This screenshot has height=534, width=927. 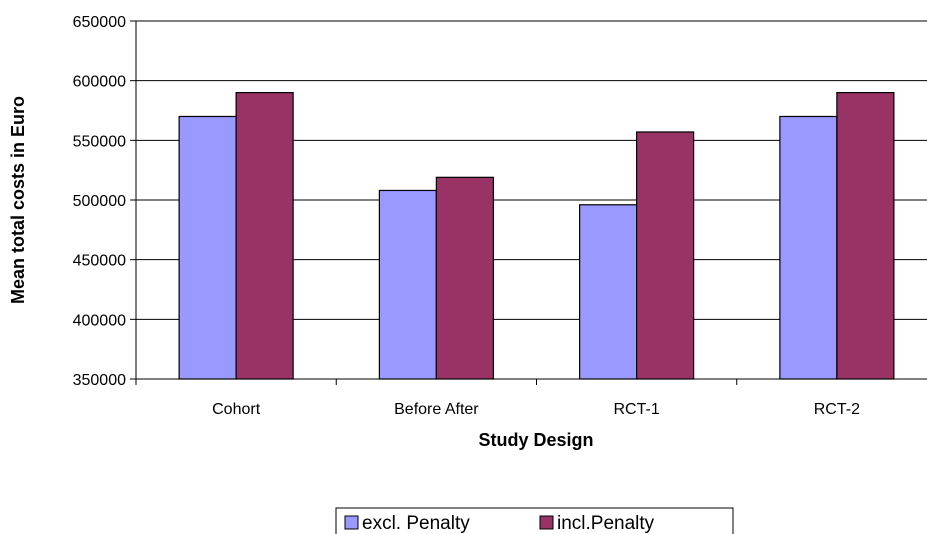 What do you see at coordinates (497, 398) in the screenshot?
I see `x-axis-ticks: Cohort Before After RCT-1 RCT-2` at bounding box center [497, 398].